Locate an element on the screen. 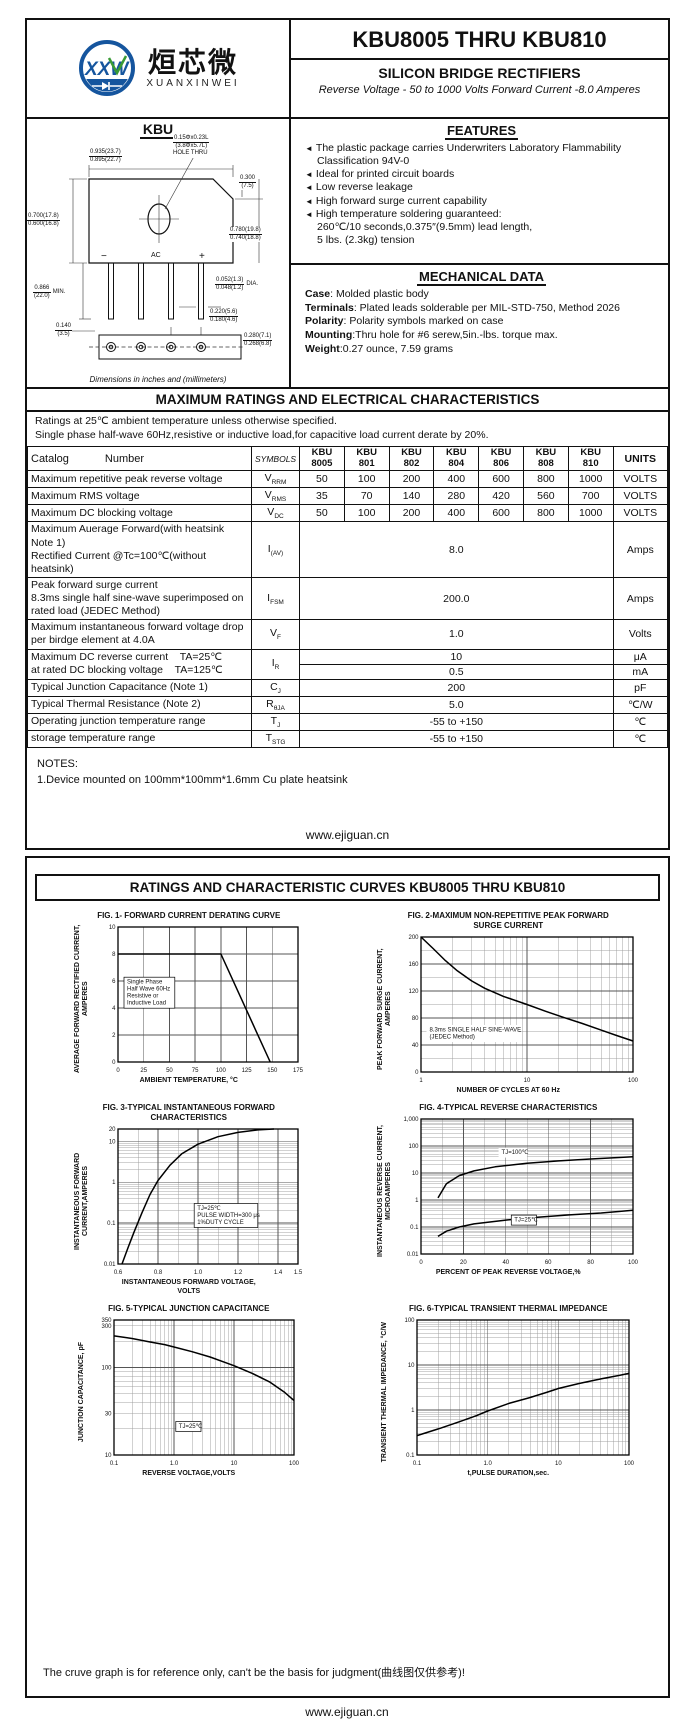 This screenshot has height=1736, width=694. y-axis-label: INSTANTANEOUS FORWARD CURRENT,AMPERES is located at coordinates (81, 1200).